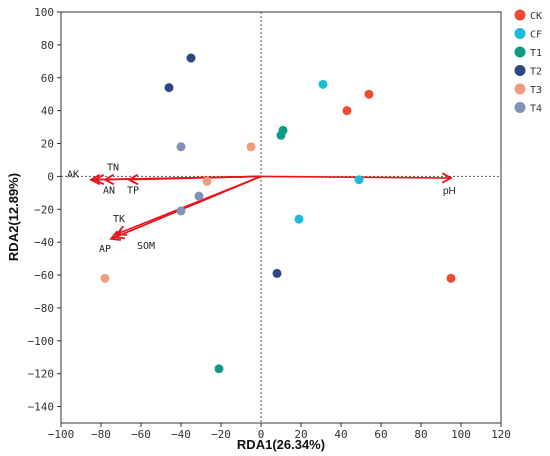 The width and height of the screenshot is (550, 456). Describe the element at coordinates (461, 434) in the screenshot. I see `x-tick-label: 100` at that location.